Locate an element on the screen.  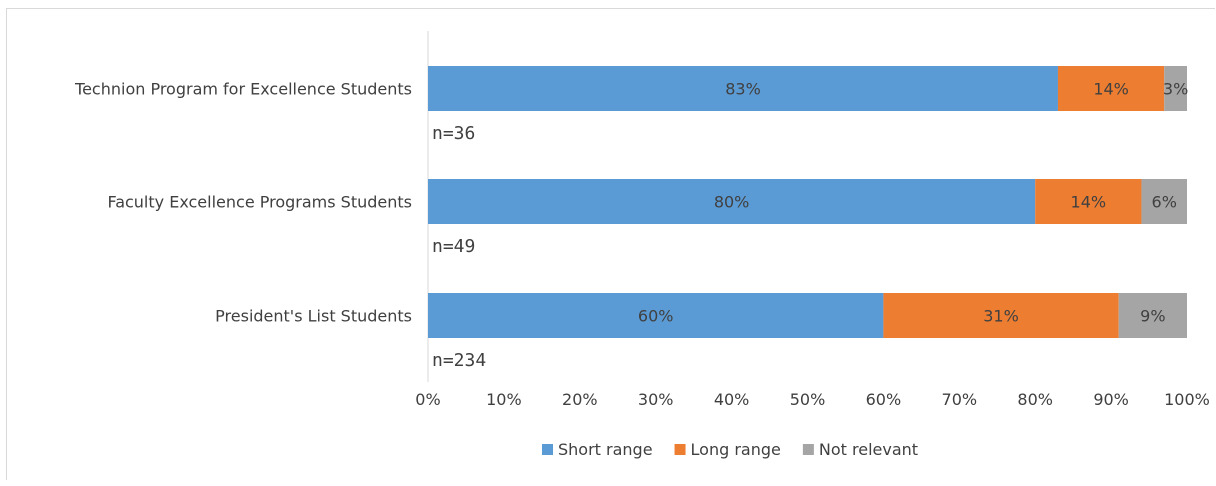
data-label: 60% is located at coordinates (656, 316).